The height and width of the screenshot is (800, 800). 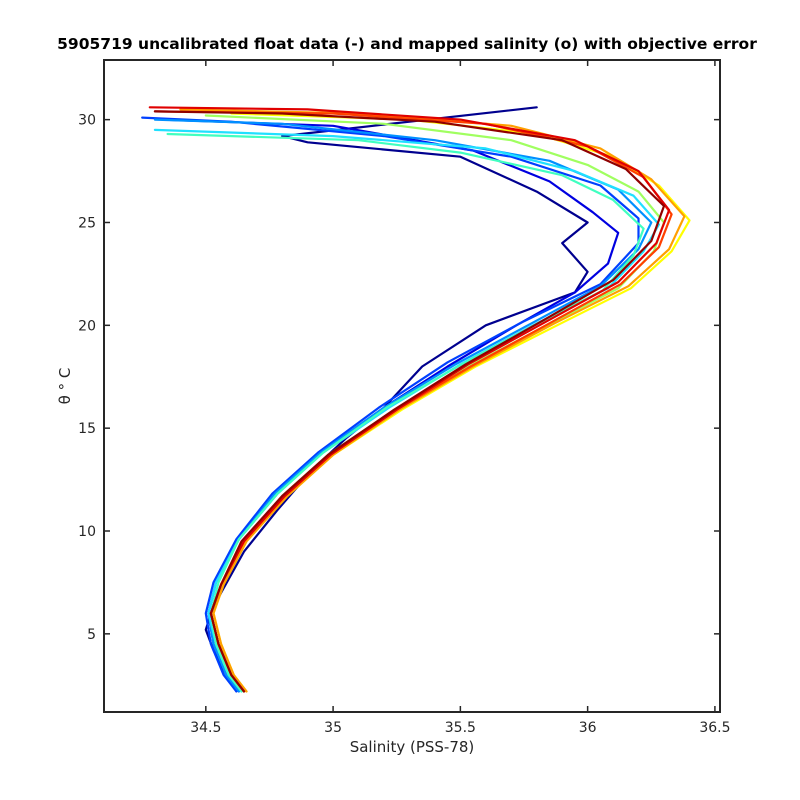 What do you see at coordinates (460, 728) in the screenshot?
I see `x-tick-label: 35.5` at bounding box center [460, 728].